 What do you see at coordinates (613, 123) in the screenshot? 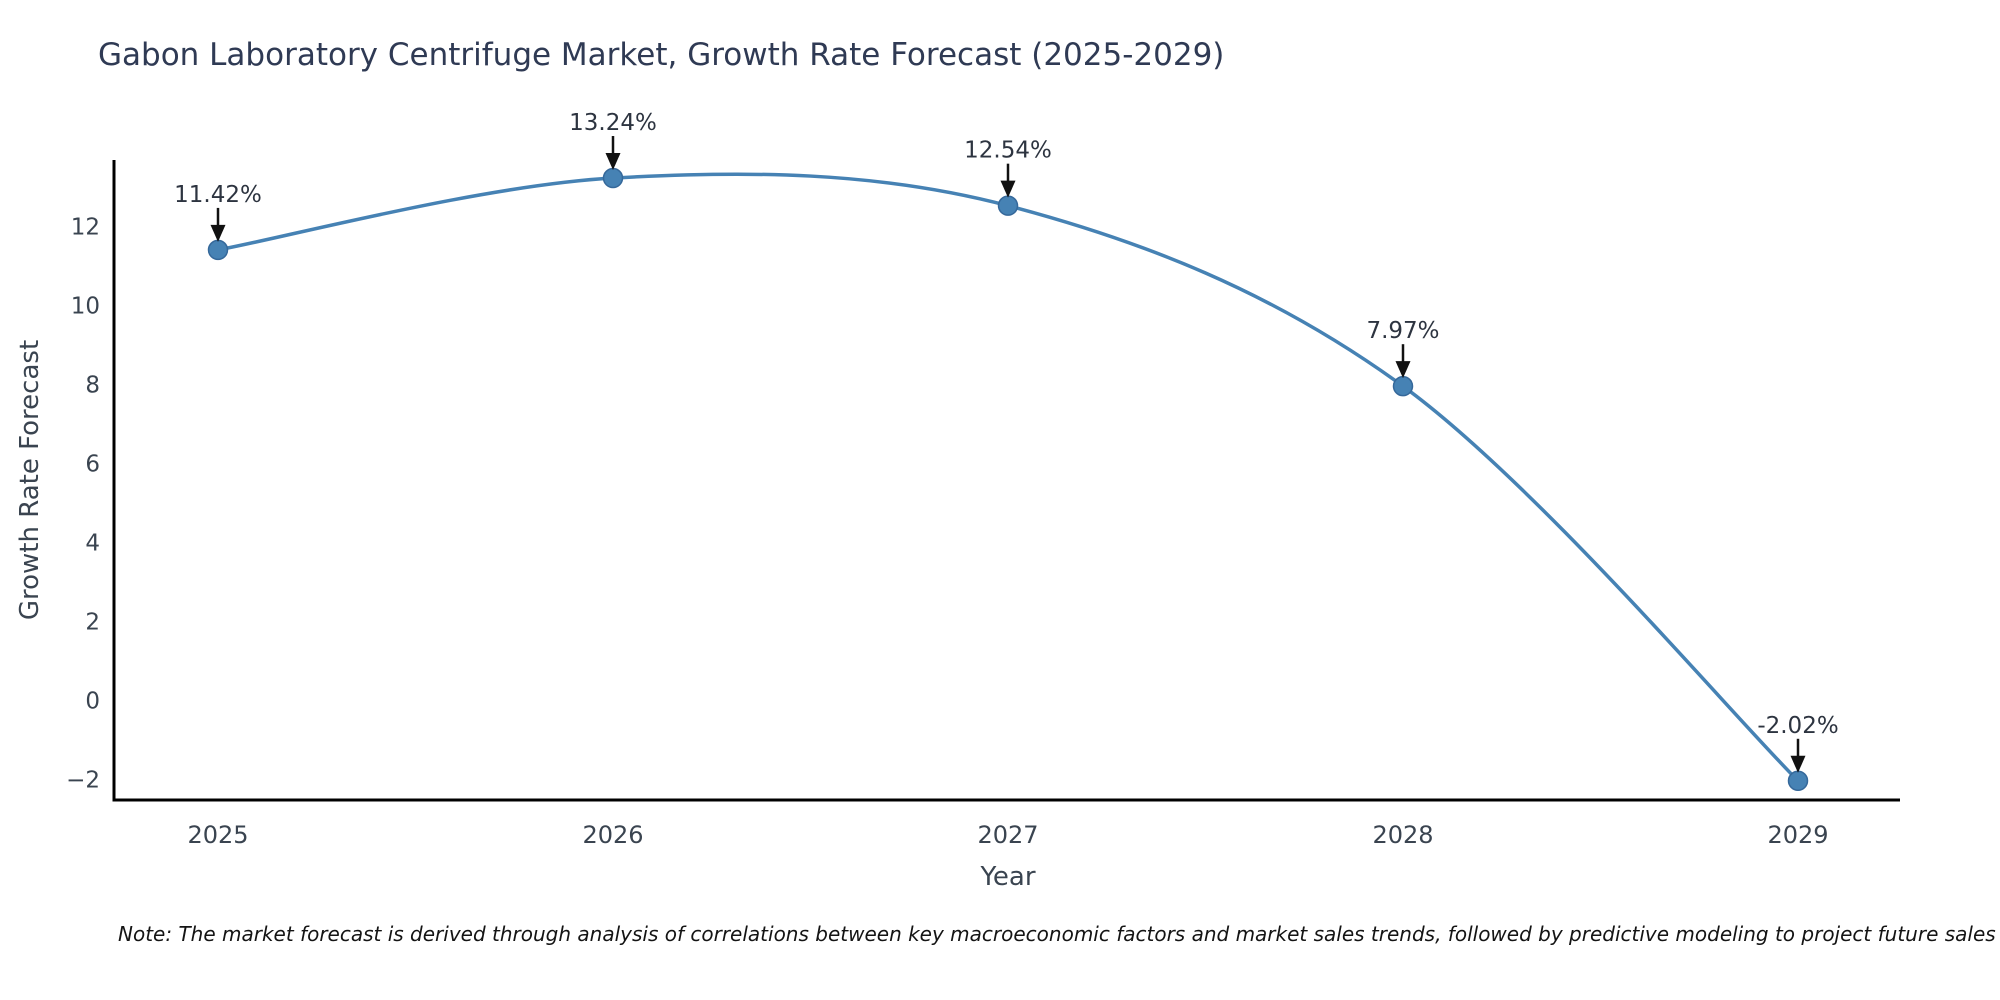
I see `point-value-label: 13.24%` at bounding box center [613, 123].